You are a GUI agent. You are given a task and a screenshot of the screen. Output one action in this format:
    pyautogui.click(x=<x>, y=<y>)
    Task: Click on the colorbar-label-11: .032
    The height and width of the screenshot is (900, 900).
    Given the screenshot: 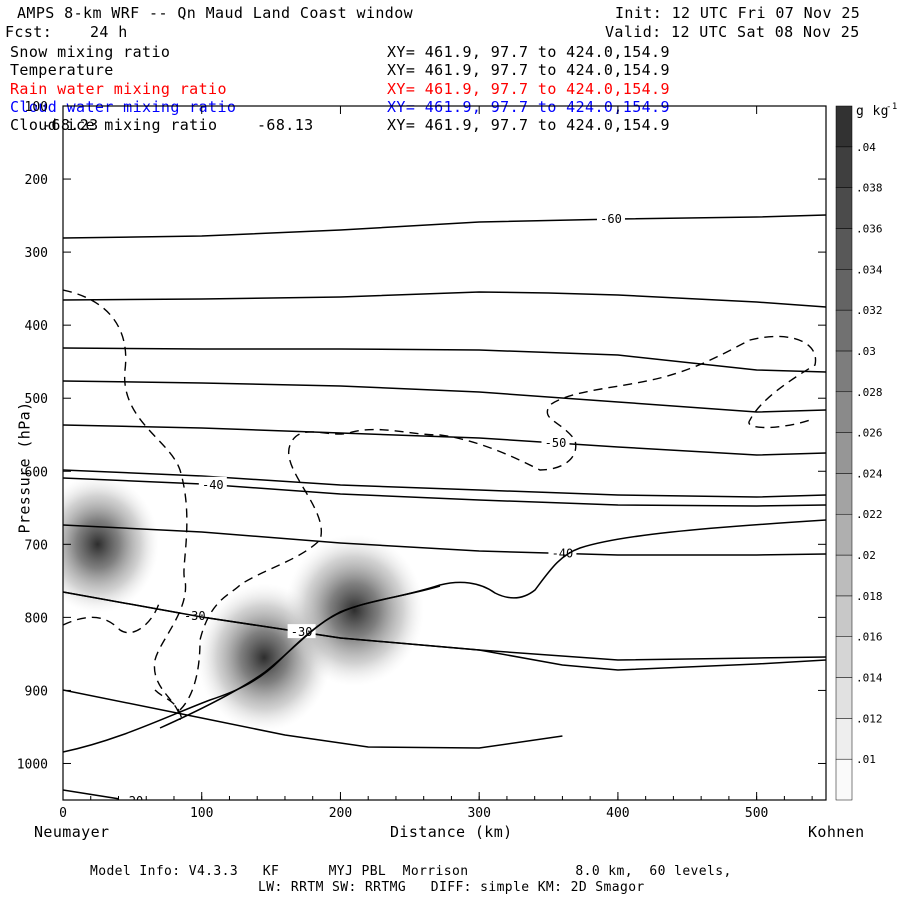 What is the action you would take?
    pyautogui.click(x=869, y=310)
    